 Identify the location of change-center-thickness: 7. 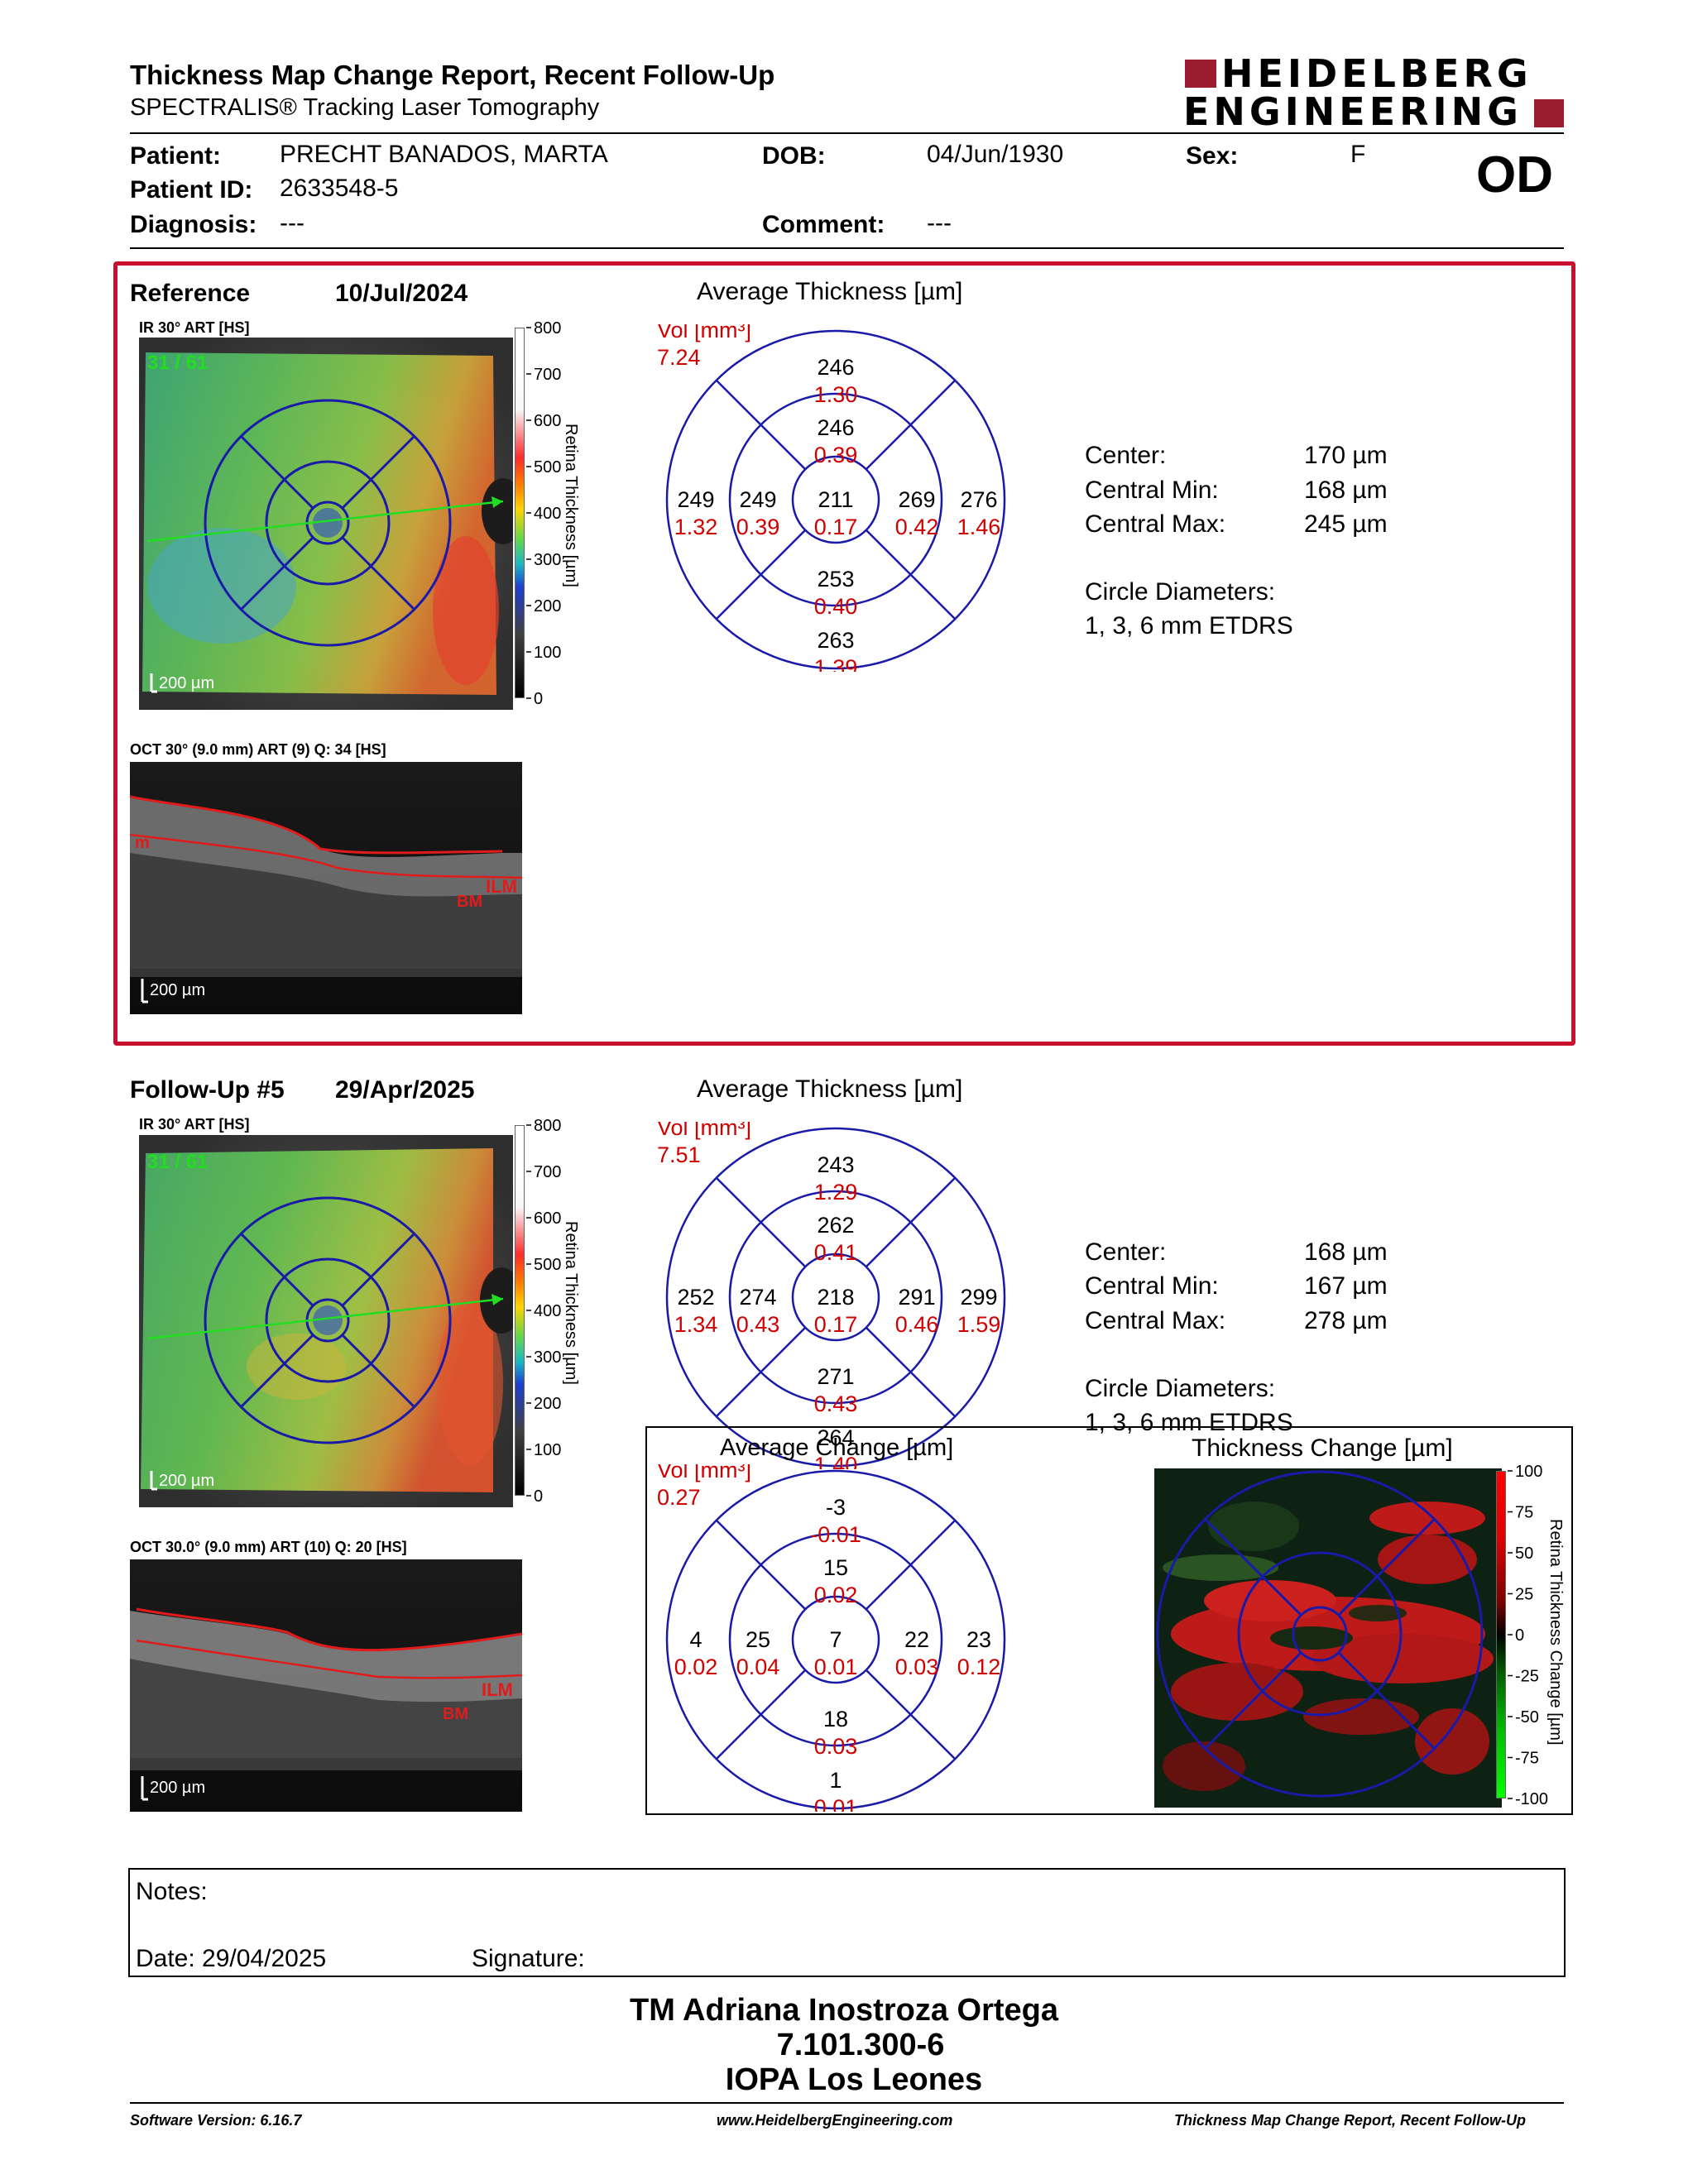
(835, 1639).